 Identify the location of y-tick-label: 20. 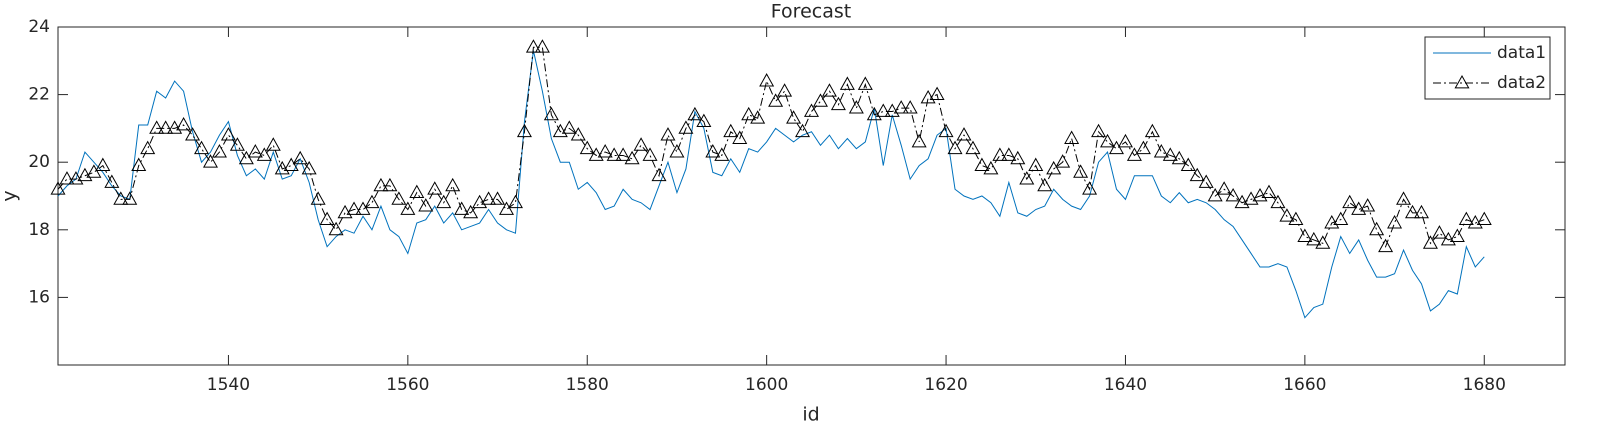
(39, 162).